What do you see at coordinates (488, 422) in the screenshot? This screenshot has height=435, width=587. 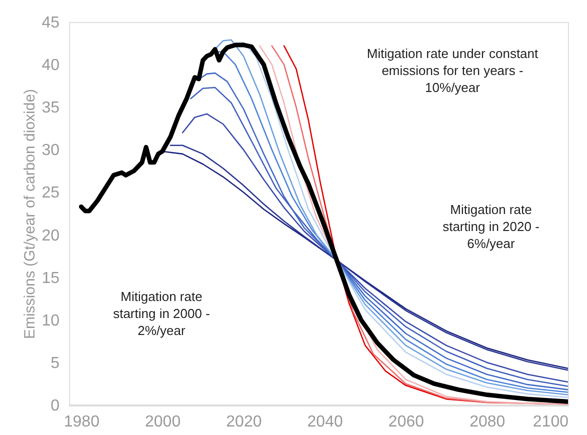 I see `x-tick-label: 2080` at bounding box center [488, 422].